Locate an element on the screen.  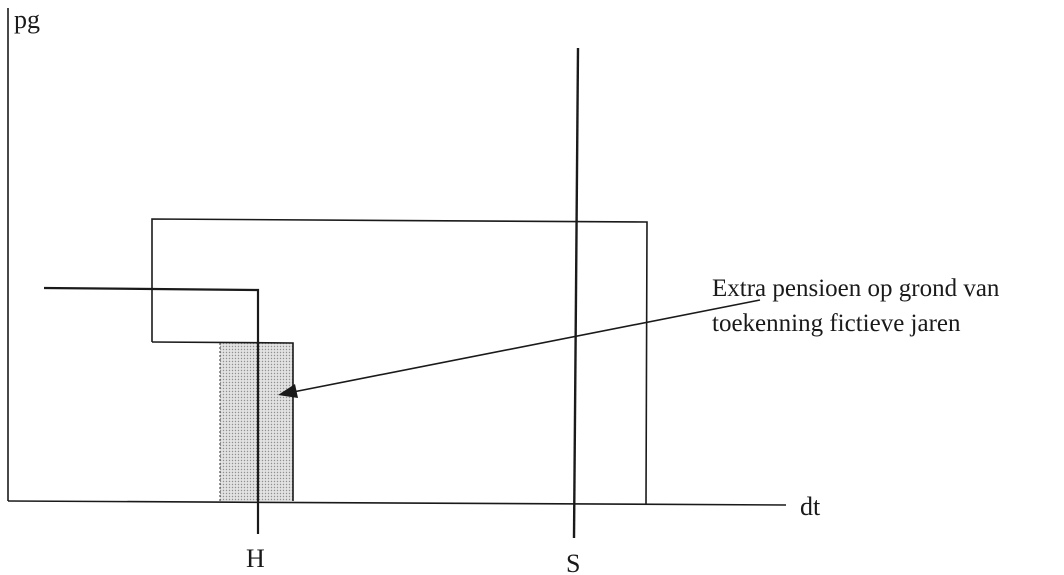
annotation-line-1: Extra pensioen op grond van is located at coordinates (856, 288).